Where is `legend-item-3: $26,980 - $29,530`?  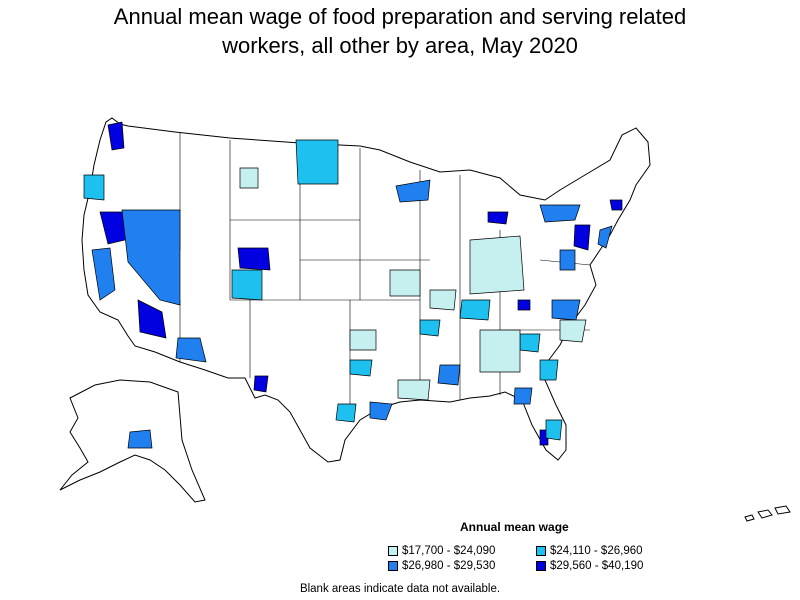
legend-item-3: $26,980 - $29,530 is located at coordinates (441, 566).